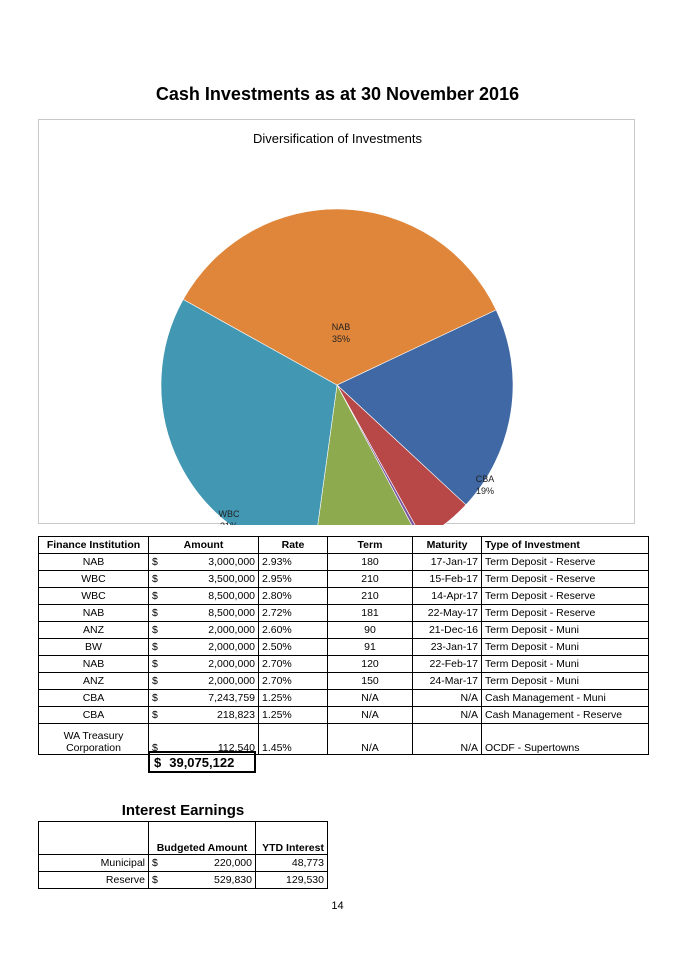 The image size is (675, 954). What do you see at coordinates (565, 739) in the screenshot?
I see `cell-type: OCDF - Supertowns` at bounding box center [565, 739].